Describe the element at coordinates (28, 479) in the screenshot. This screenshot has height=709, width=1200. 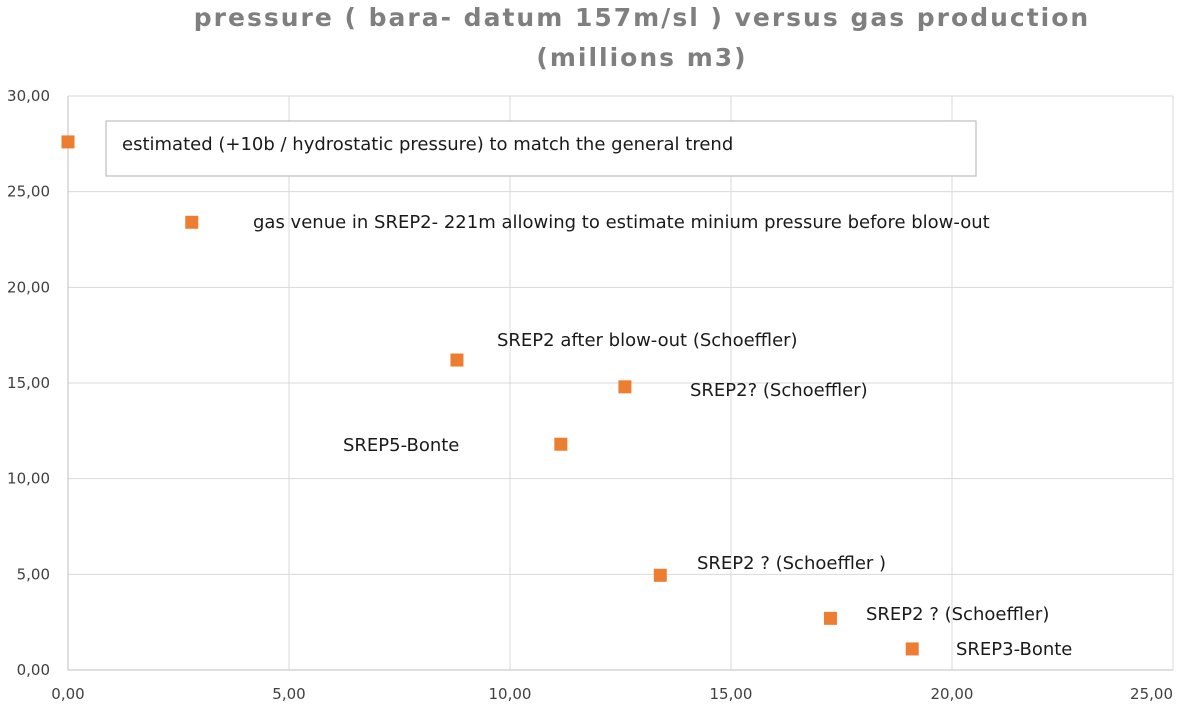
I see `y-tick-label: 10,00` at that location.